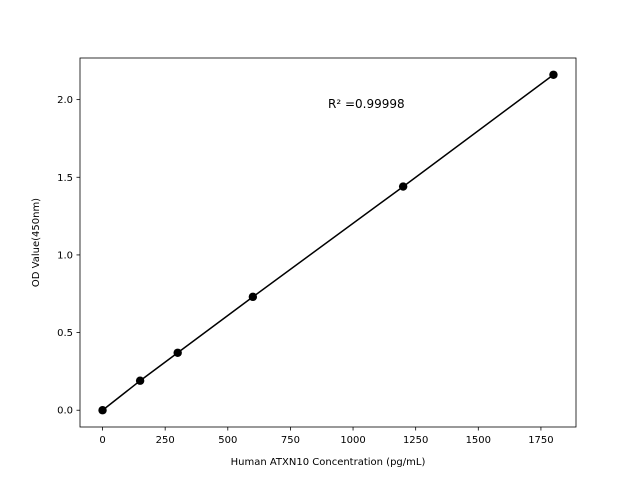  Describe the element at coordinates (328, 462) in the screenshot. I see `x-axis-label: Human ATXN10 Concentration (pg/mL)` at that location.